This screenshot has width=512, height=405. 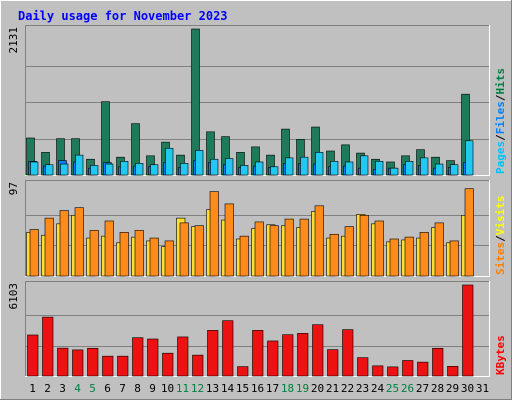 I want to click on x-tick-label-day-30: 30, so click(x=467, y=388).